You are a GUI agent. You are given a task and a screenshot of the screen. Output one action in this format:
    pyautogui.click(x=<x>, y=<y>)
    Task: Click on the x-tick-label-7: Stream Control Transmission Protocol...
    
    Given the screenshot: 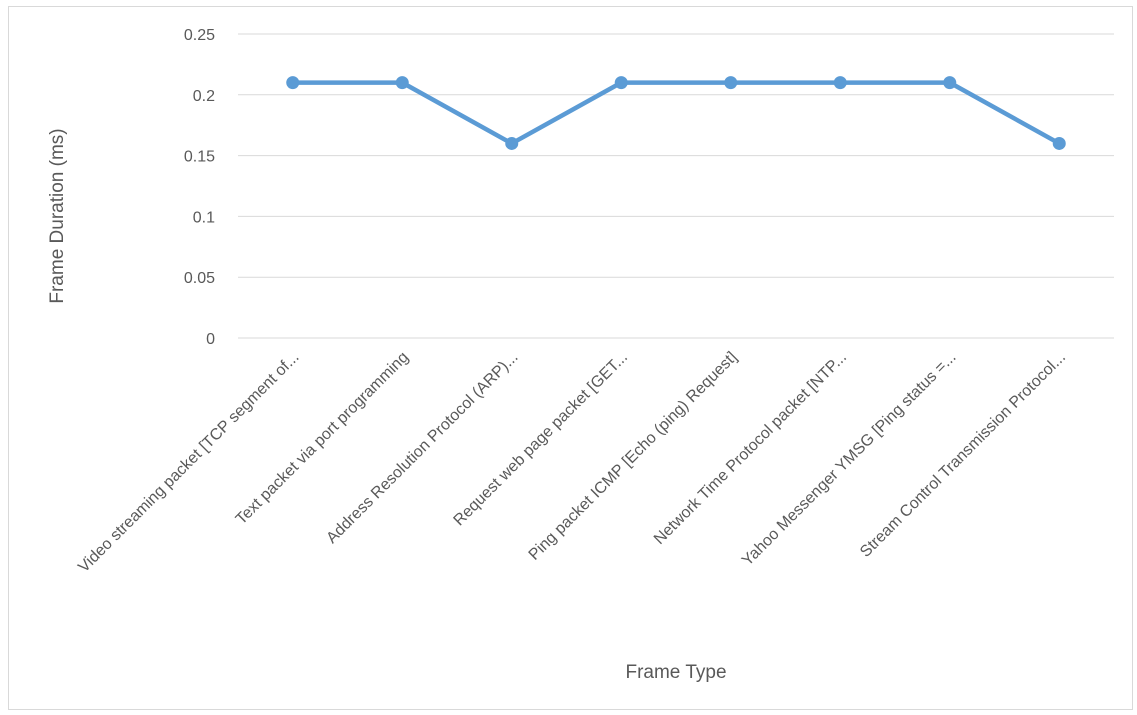 What is the action you would take?
    pyautogui.click(x=963, y=455)
    